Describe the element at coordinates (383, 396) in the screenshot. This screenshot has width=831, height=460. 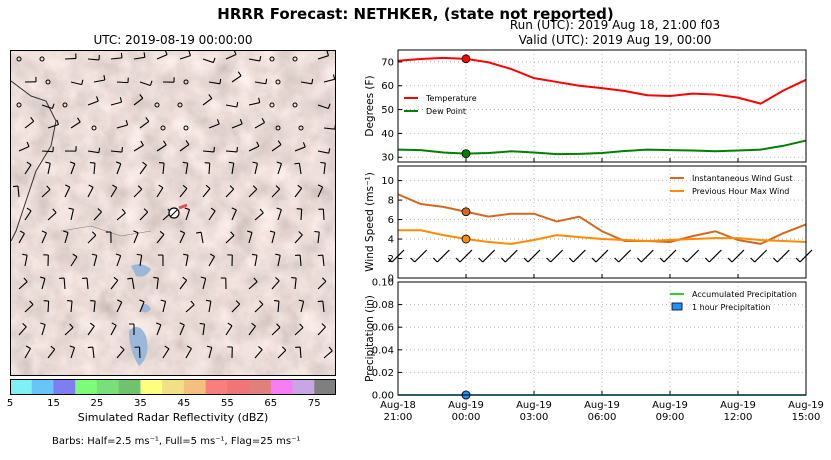
I see `y-tick-label: 0.00` at that location.